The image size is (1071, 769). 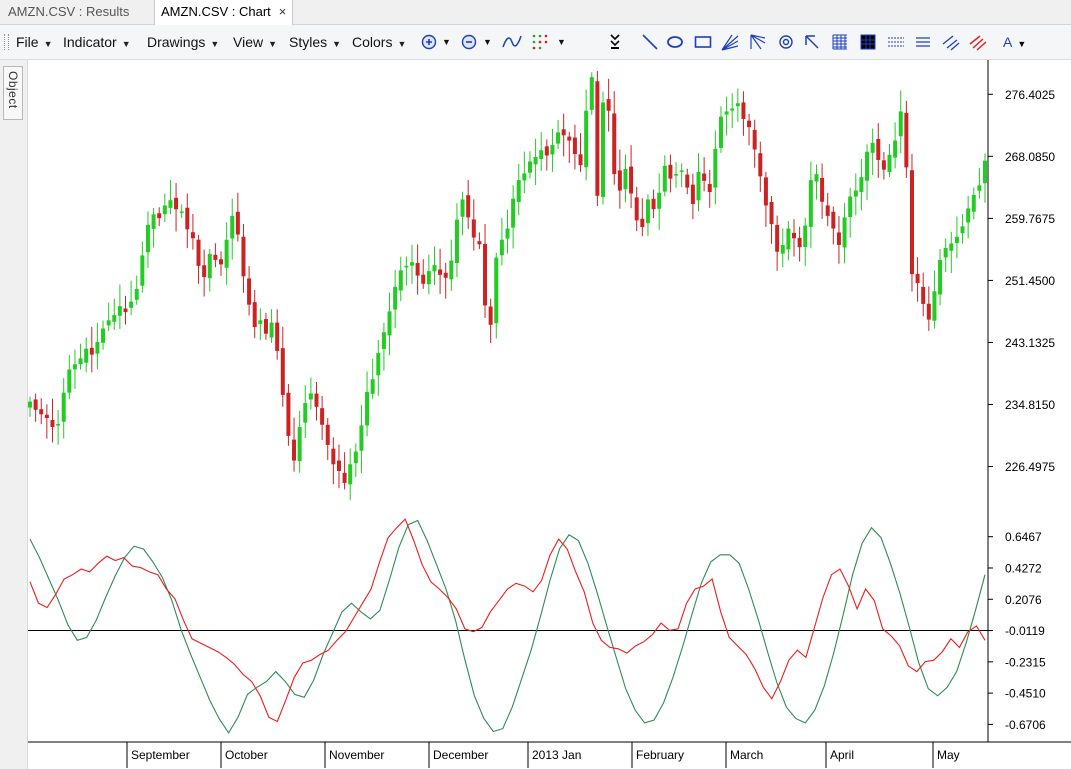 I want to click on menu-colors: Colors ▼, so click(x=379, y=42).